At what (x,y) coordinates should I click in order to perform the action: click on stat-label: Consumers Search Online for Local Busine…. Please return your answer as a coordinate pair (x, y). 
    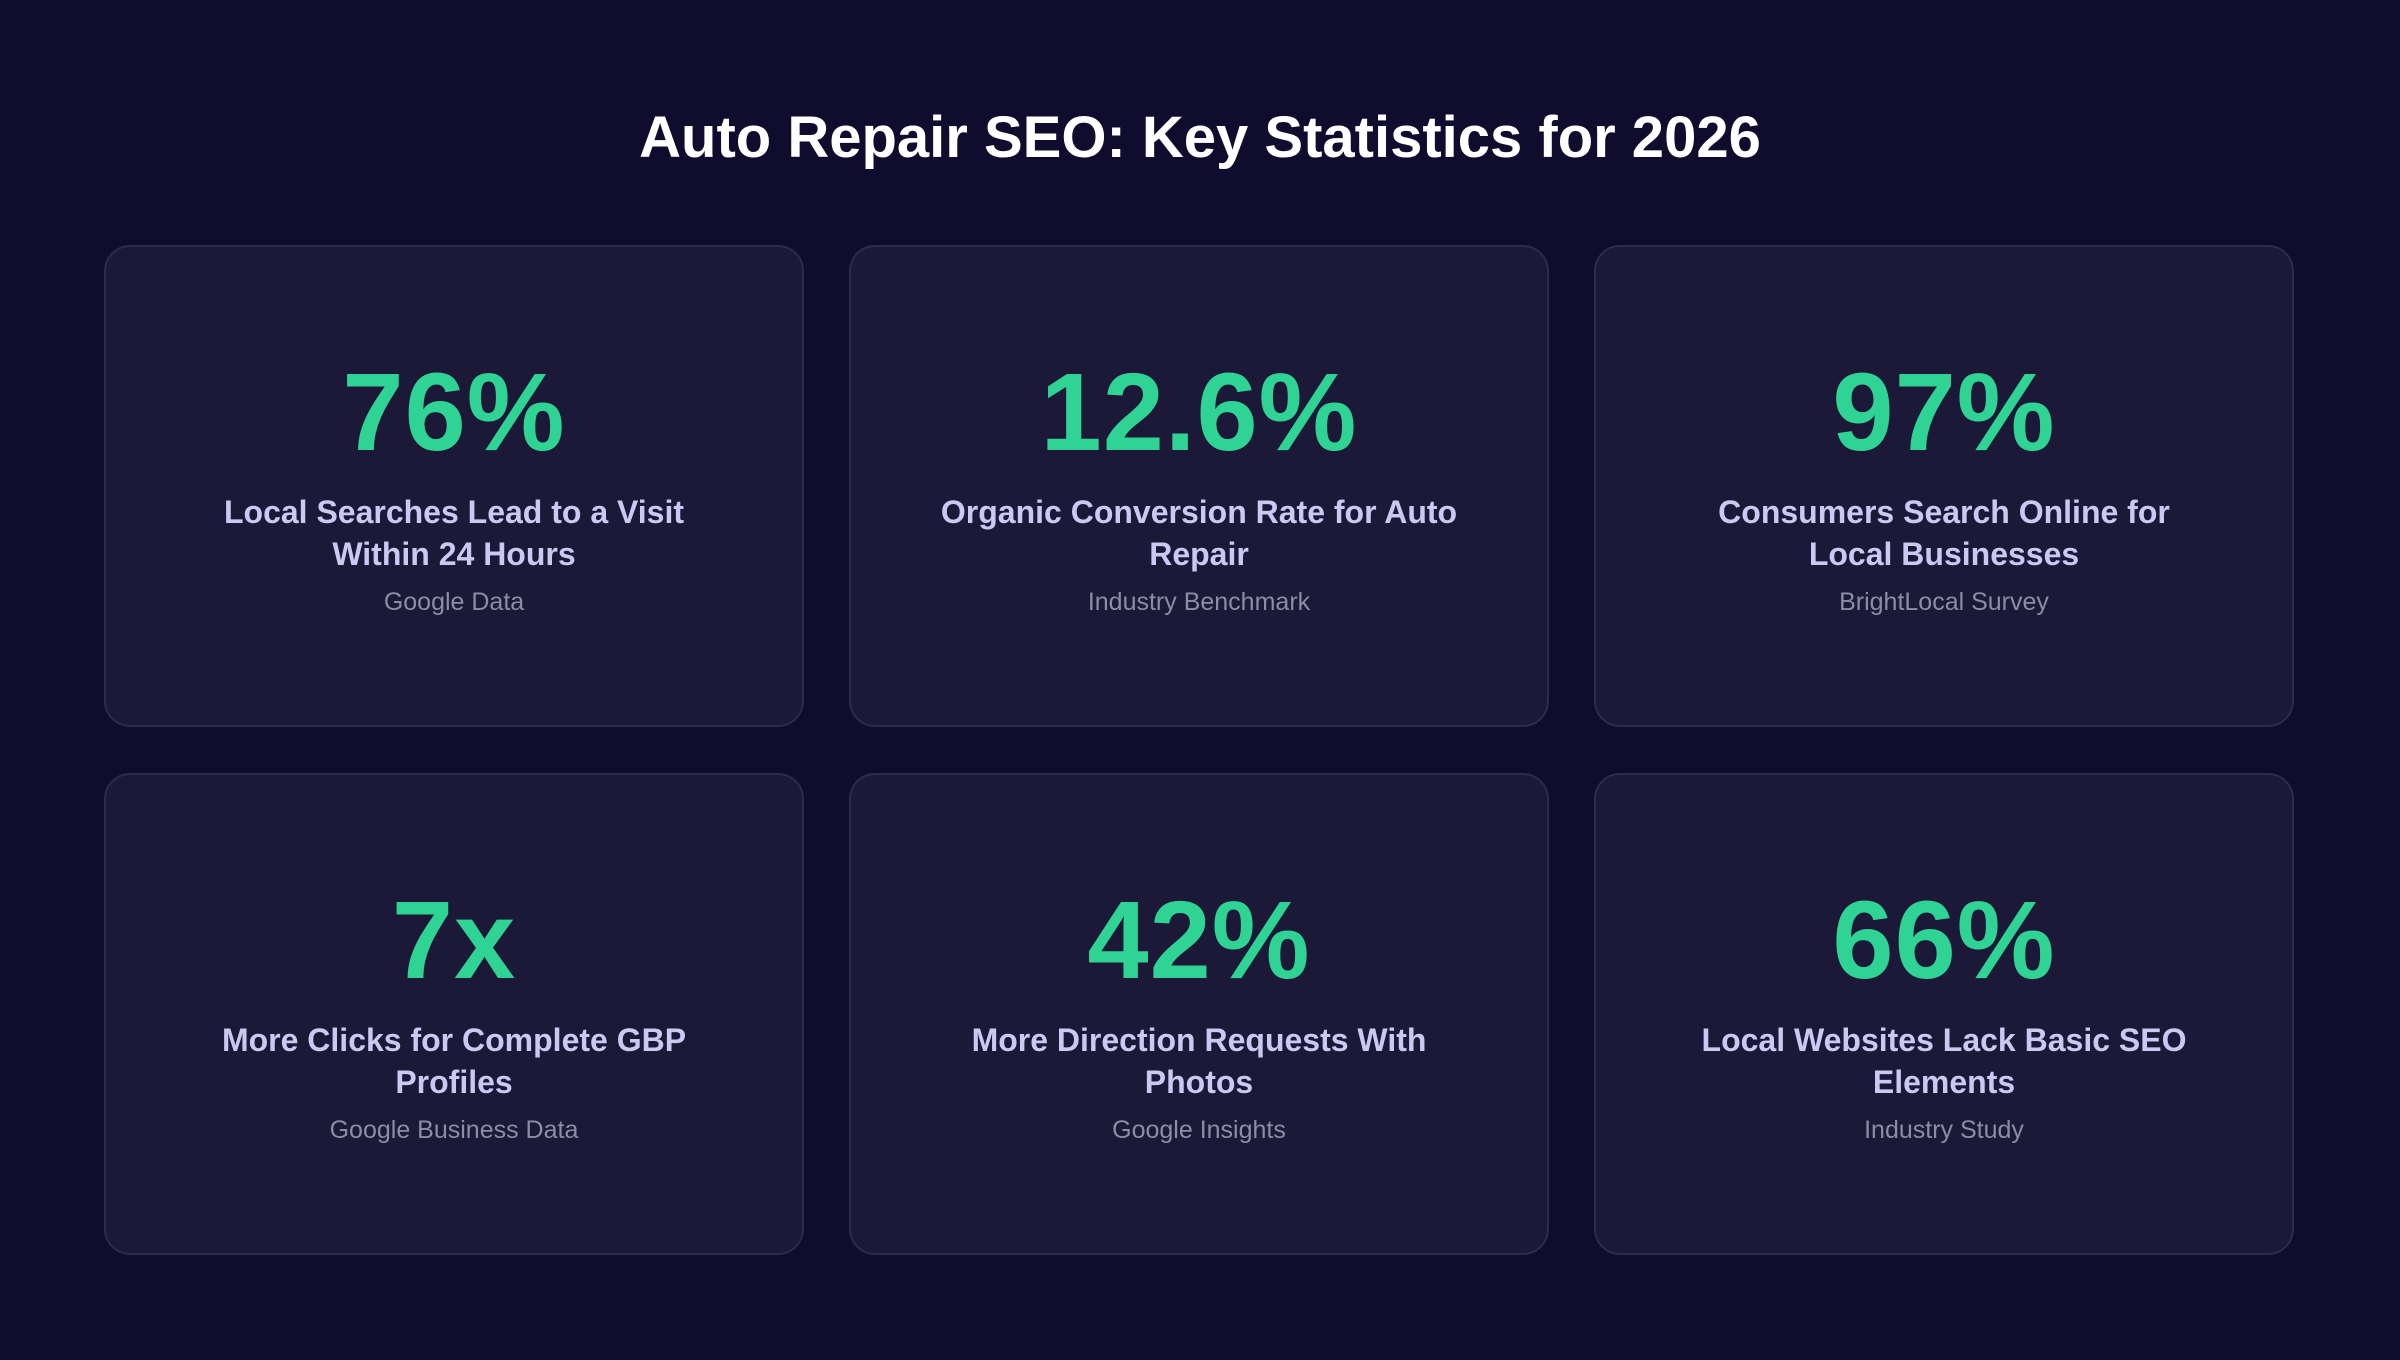
    Looking at the image, I should click on (1944, 533).